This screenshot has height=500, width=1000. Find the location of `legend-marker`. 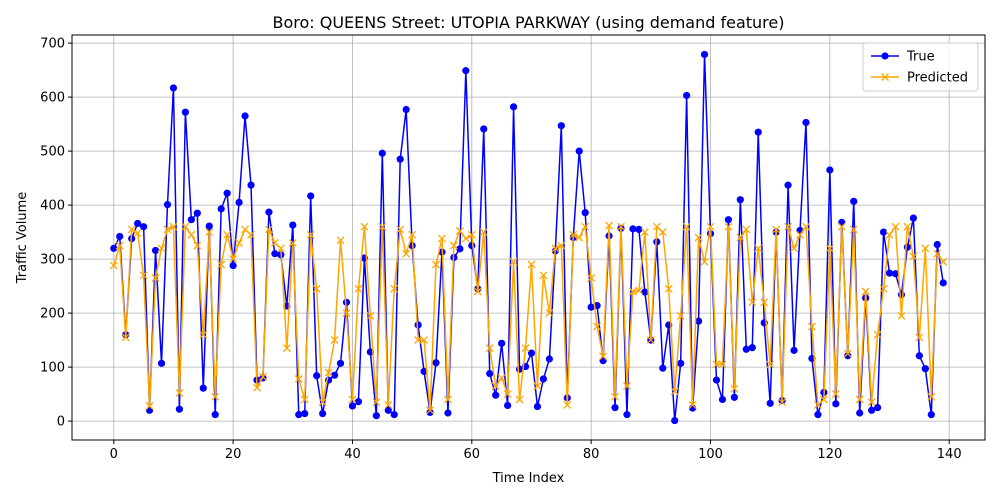

legend-marker is located at coordinates (885, 56).